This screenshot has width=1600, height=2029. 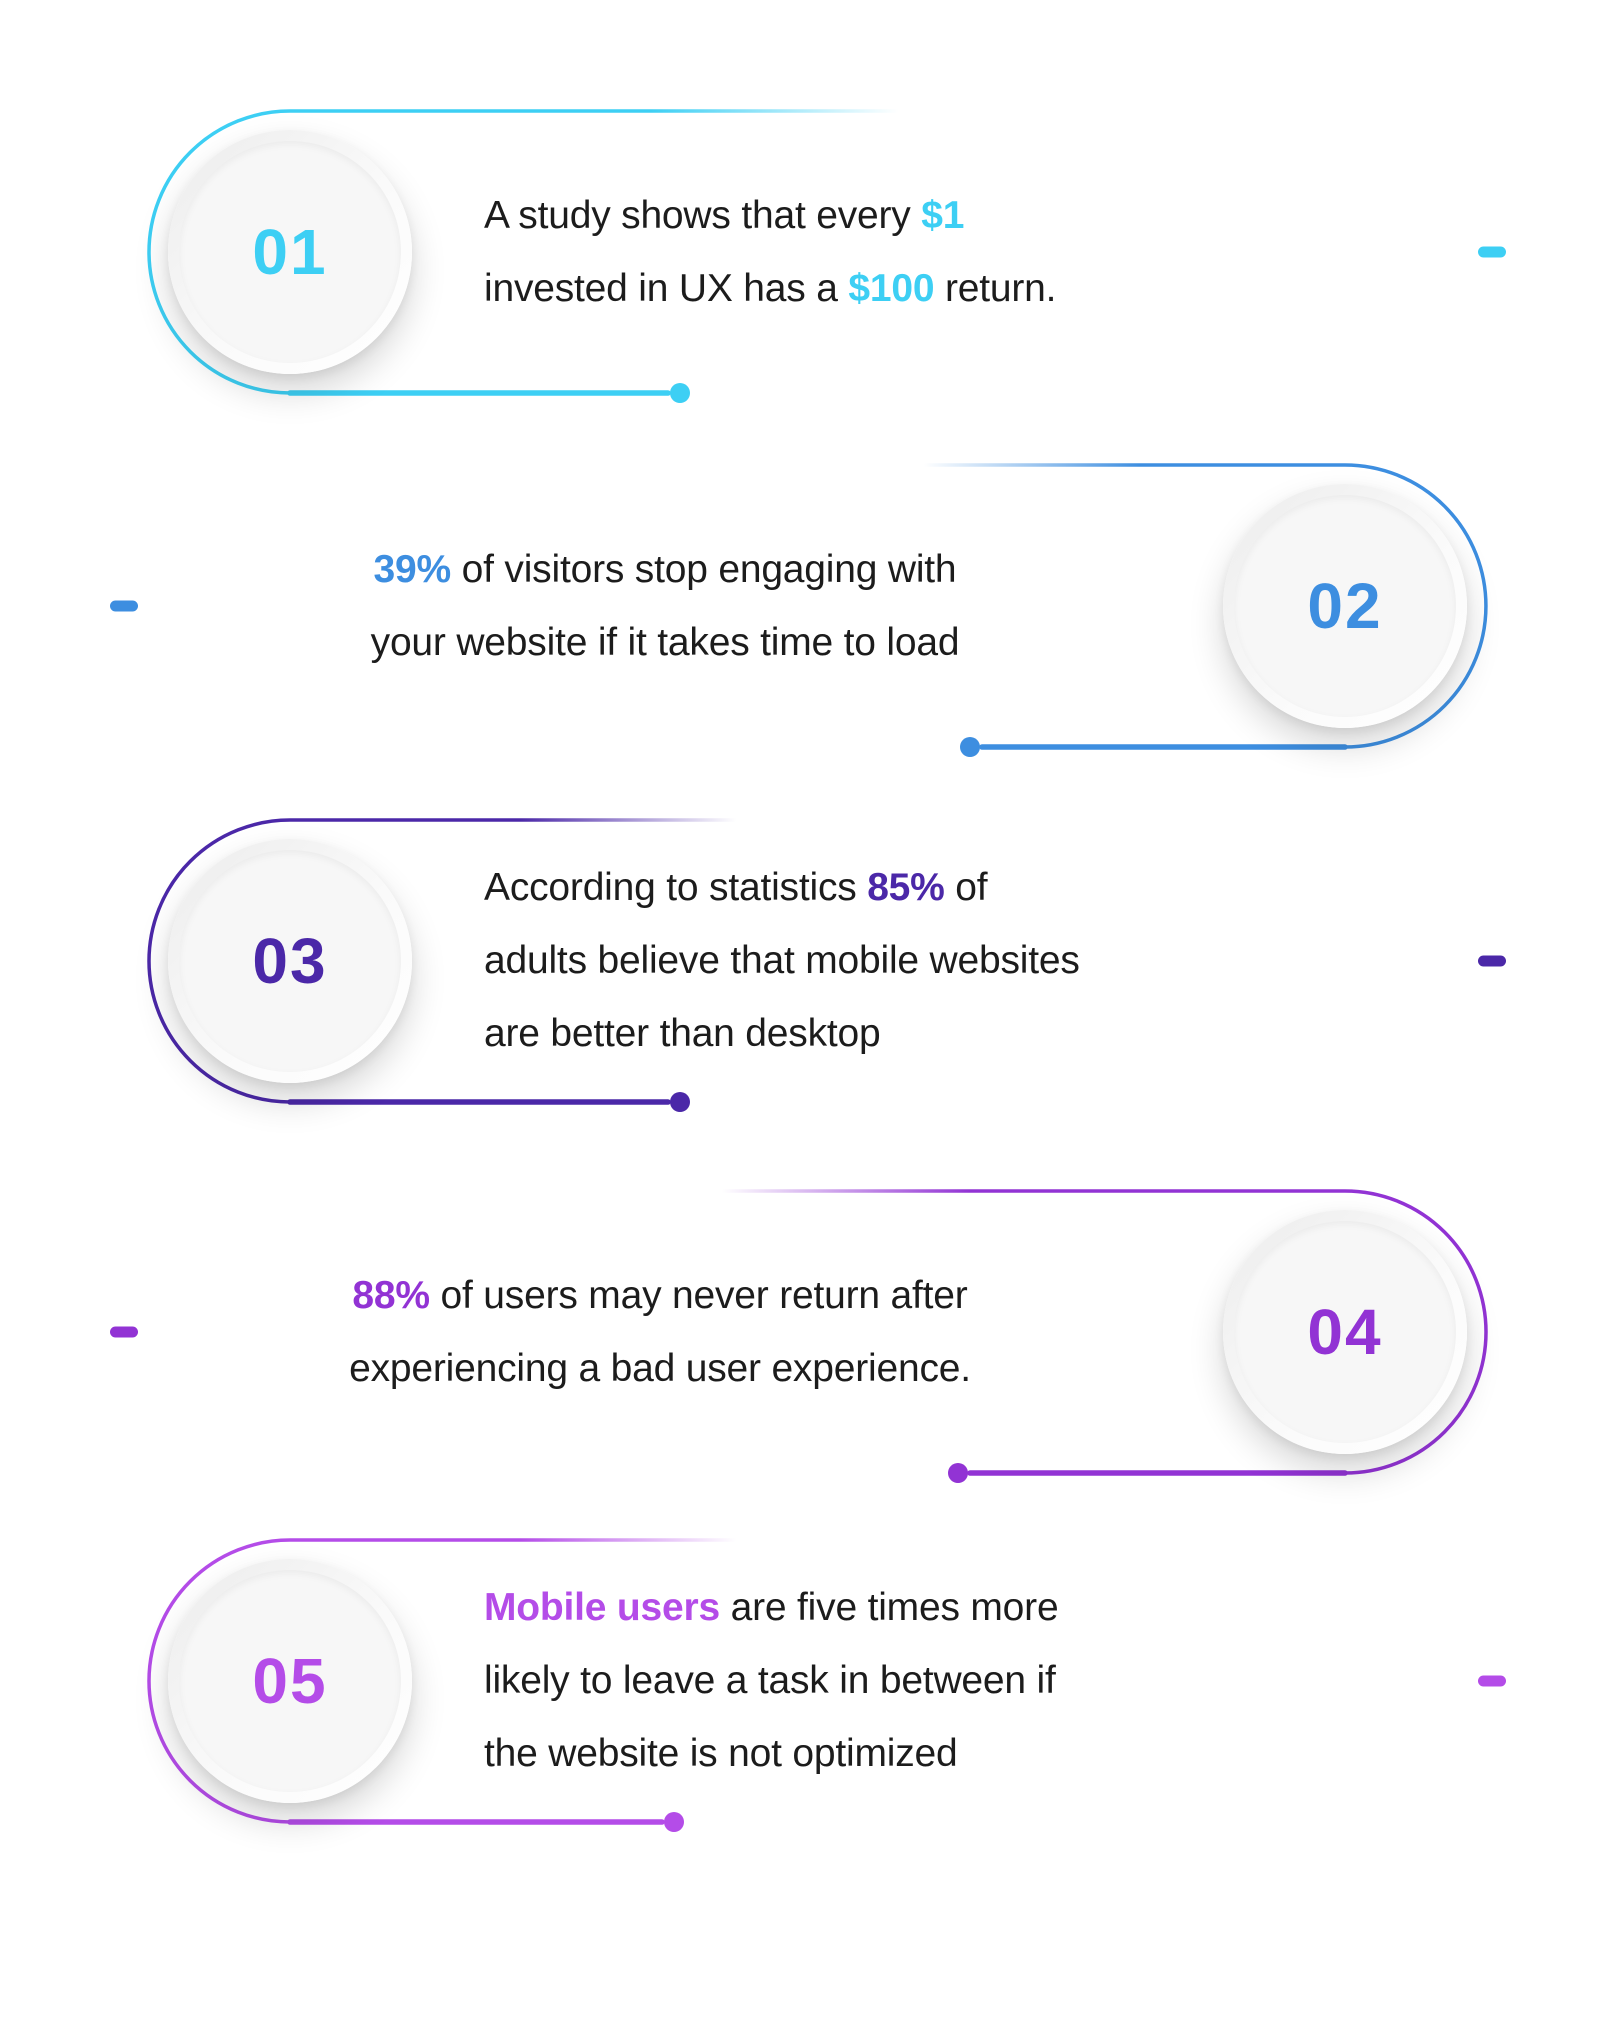 I want to click on plain-text: According to statistics, so click(x=676, y=887).